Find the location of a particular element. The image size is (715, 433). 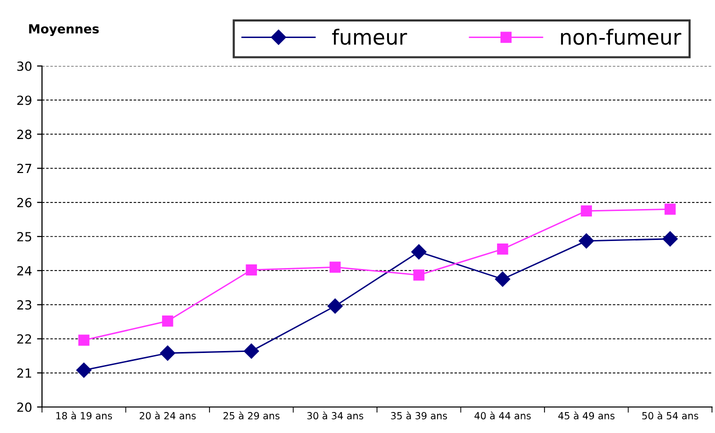

y-tick-label: 24 is located at coordinates (24, 271).